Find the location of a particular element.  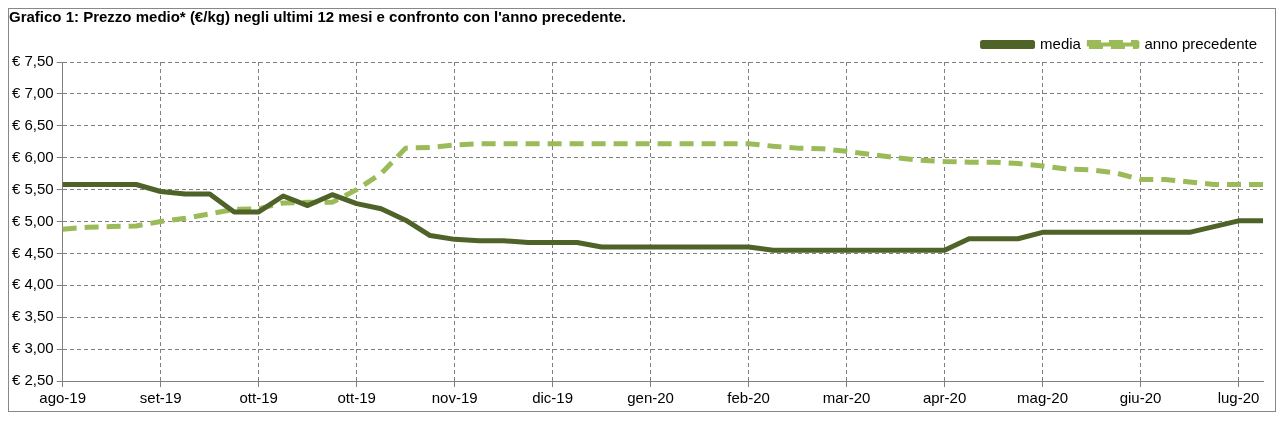

x-tick-label: apr-20 is located at coordinates (944, 398).